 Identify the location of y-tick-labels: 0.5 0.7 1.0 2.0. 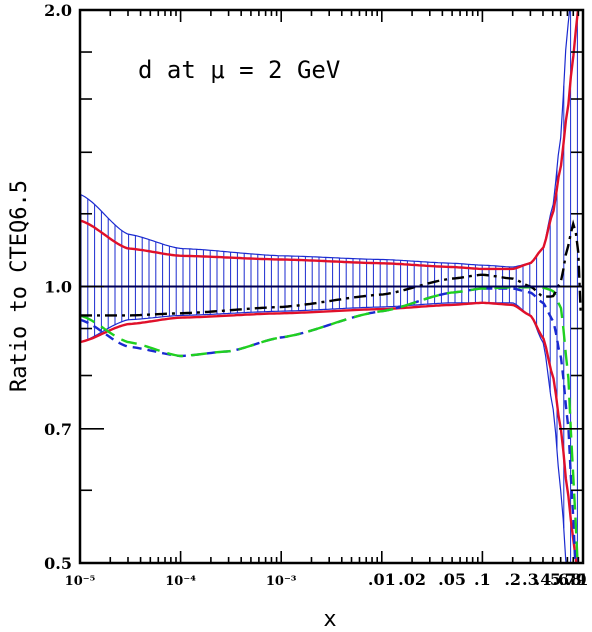
(58, 287).